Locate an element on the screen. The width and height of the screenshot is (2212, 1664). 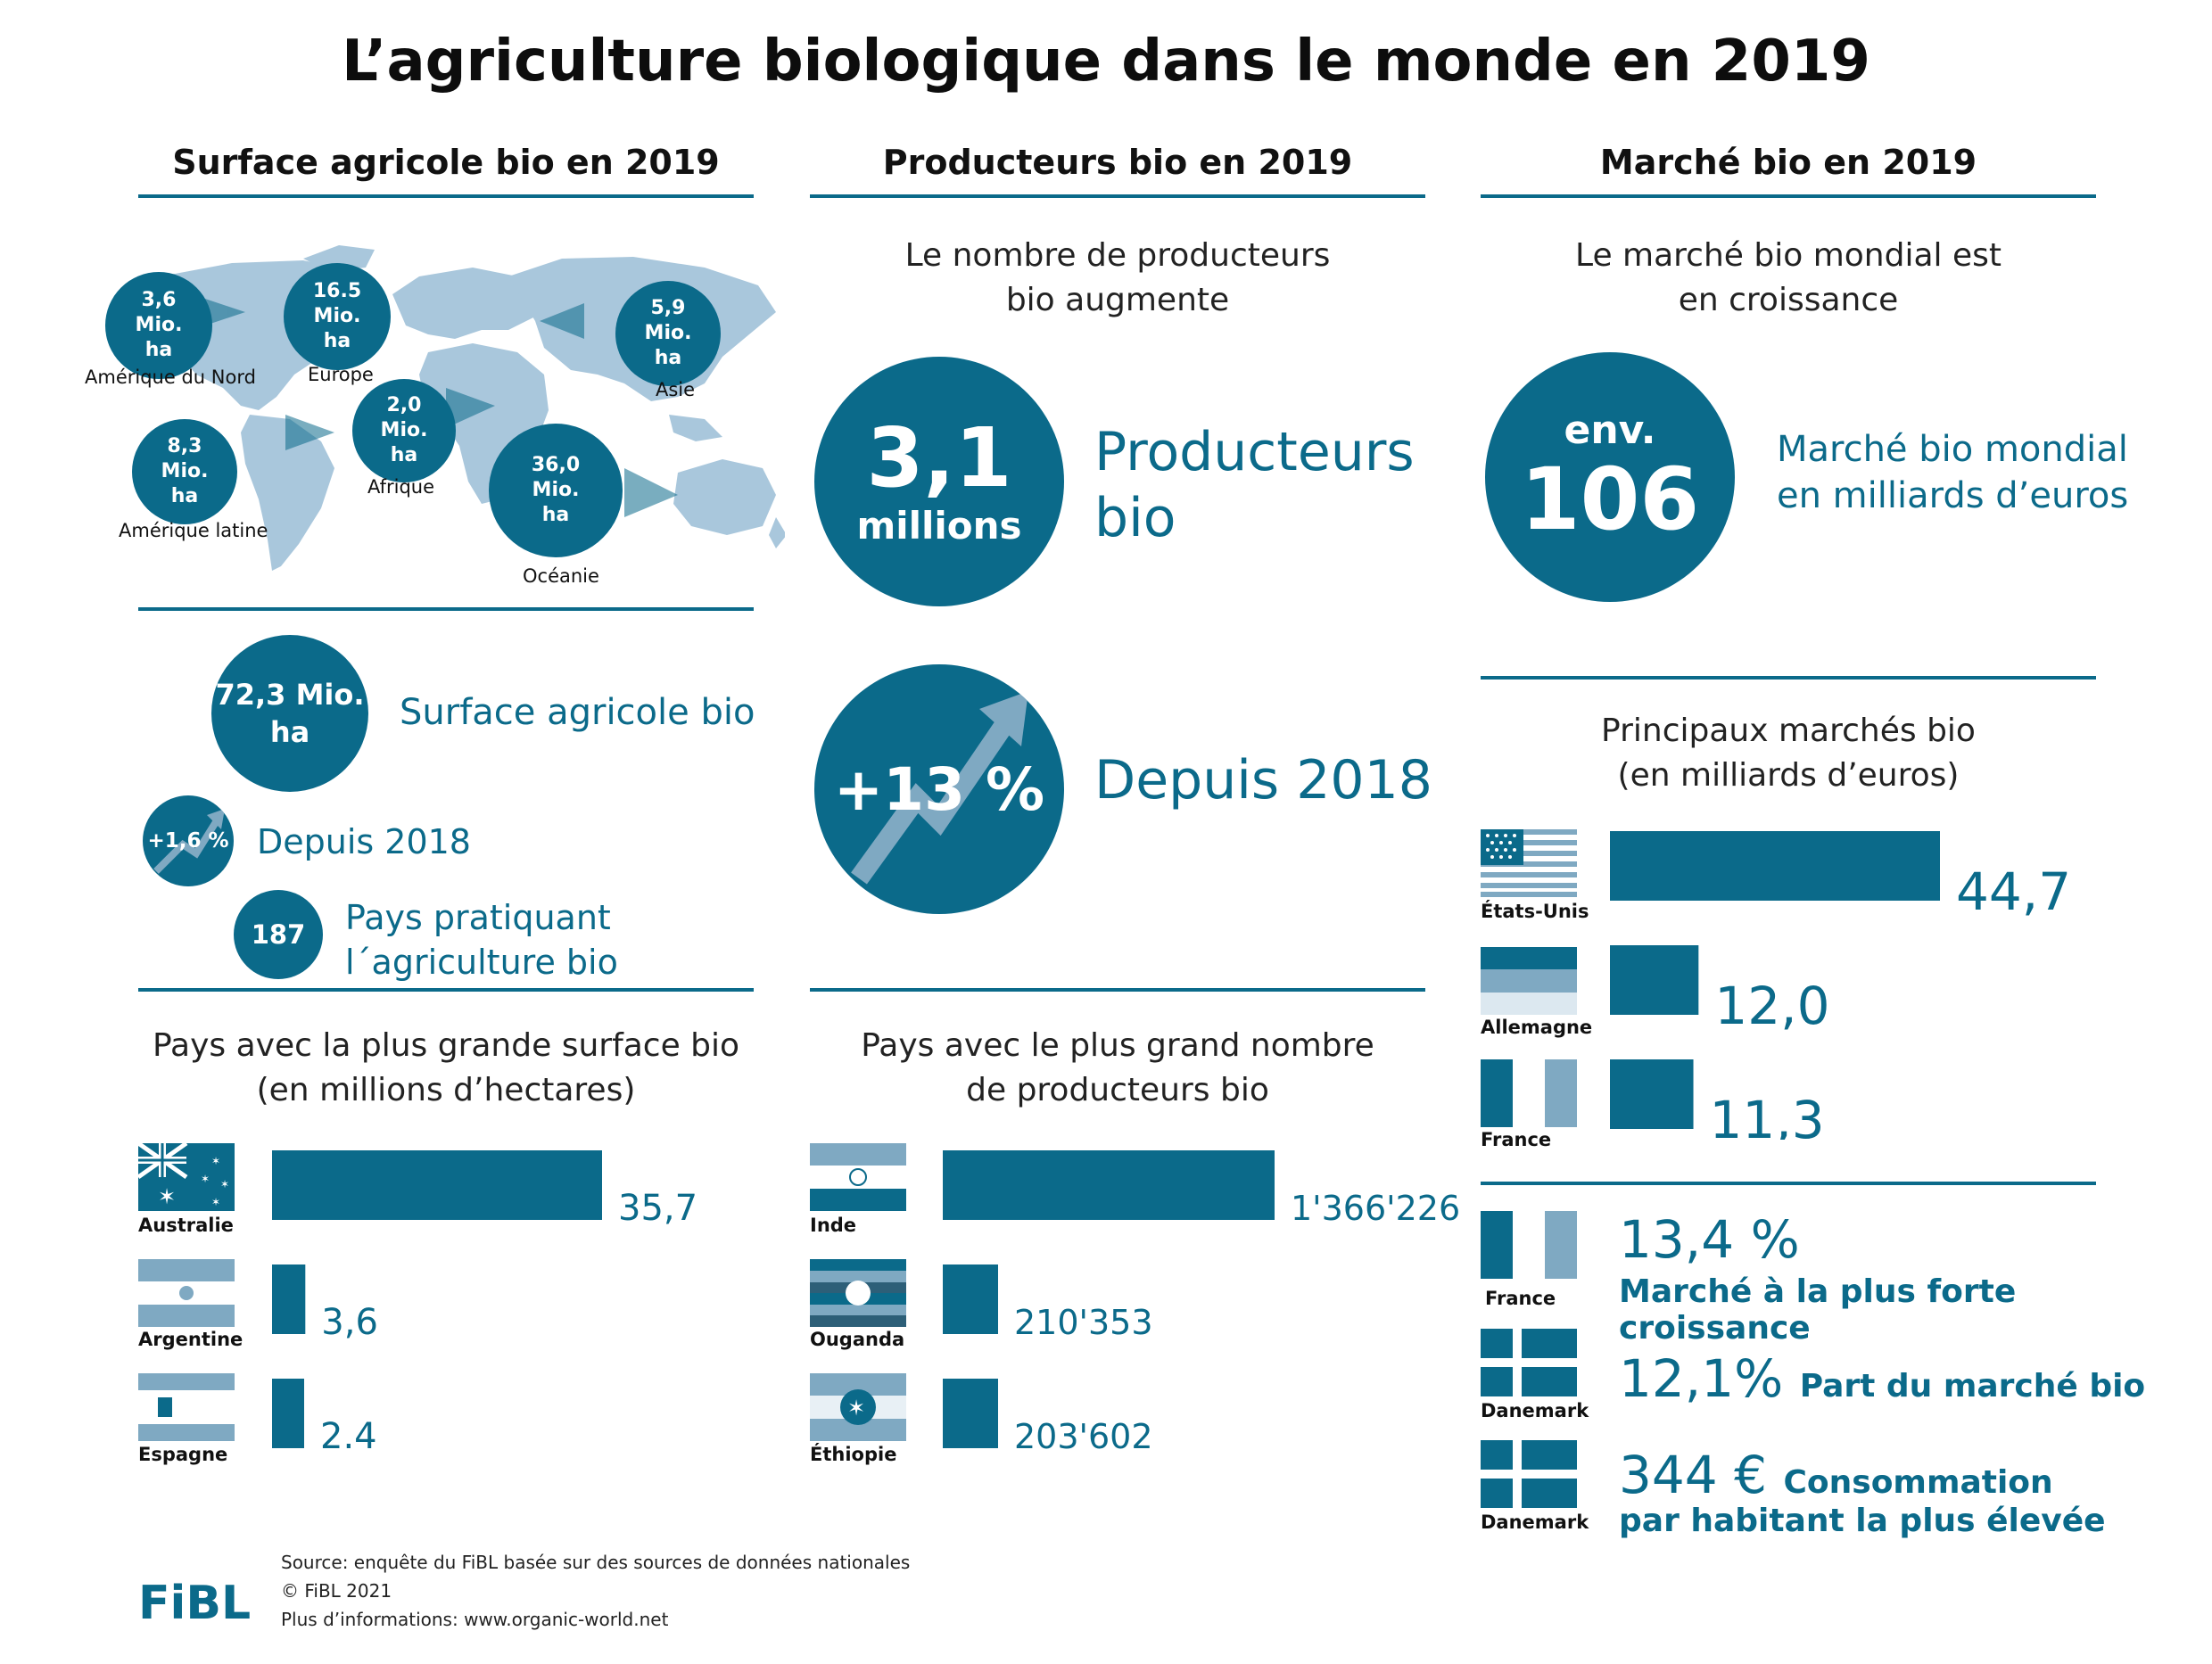
bar-value-label: 44,7 is located at coordinates (2014, 892).